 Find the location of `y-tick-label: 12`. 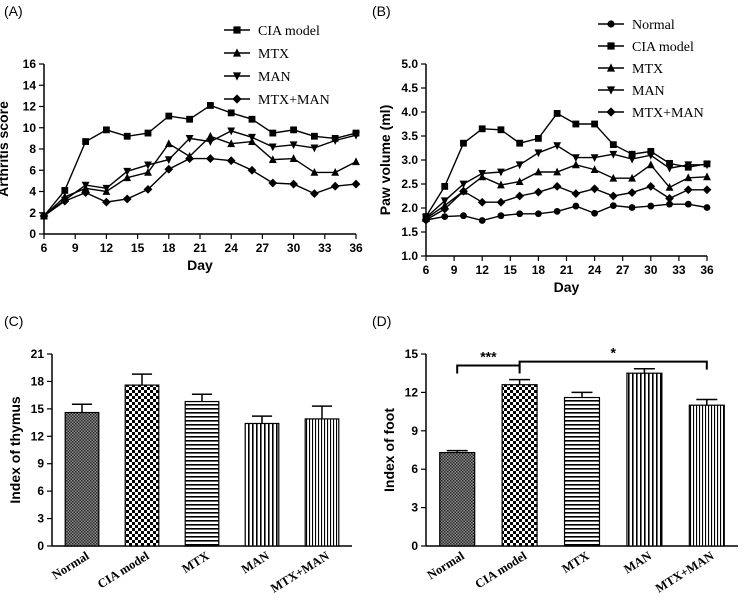

y-tick-label: 12 is located at coordinates (30, 107).